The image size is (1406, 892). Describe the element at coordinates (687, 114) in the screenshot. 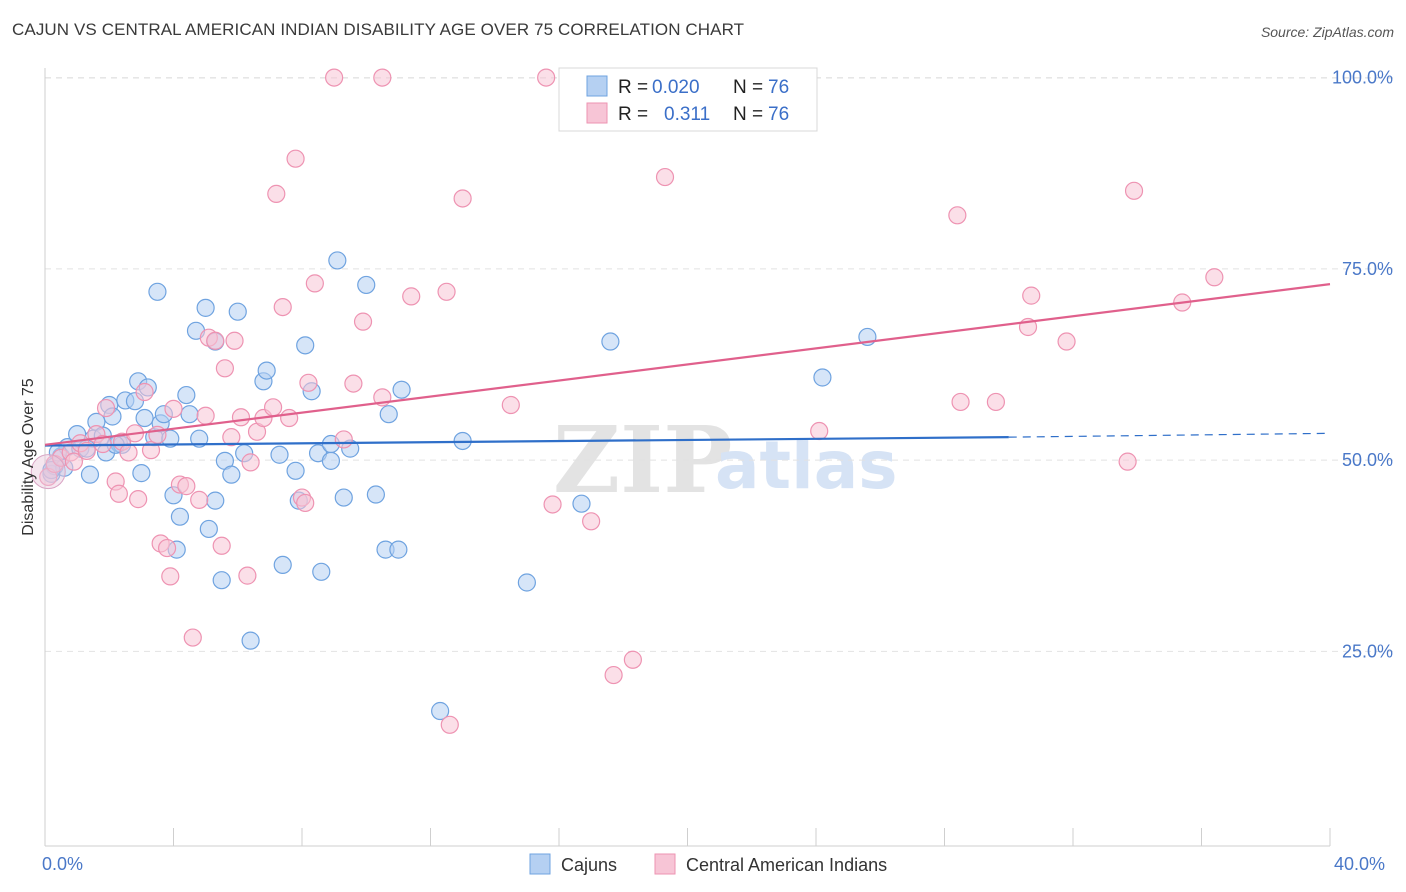

I see `stats-r-value-2: 0.311` at that location.